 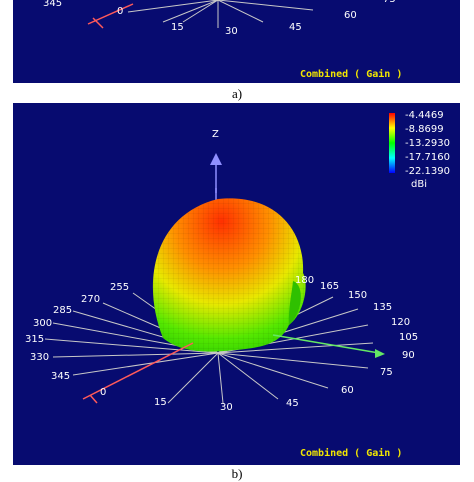 What do you see at coordinates (229, 275) in the screenshot?
I see `radiation-surface` at bounding box center [229, 275].